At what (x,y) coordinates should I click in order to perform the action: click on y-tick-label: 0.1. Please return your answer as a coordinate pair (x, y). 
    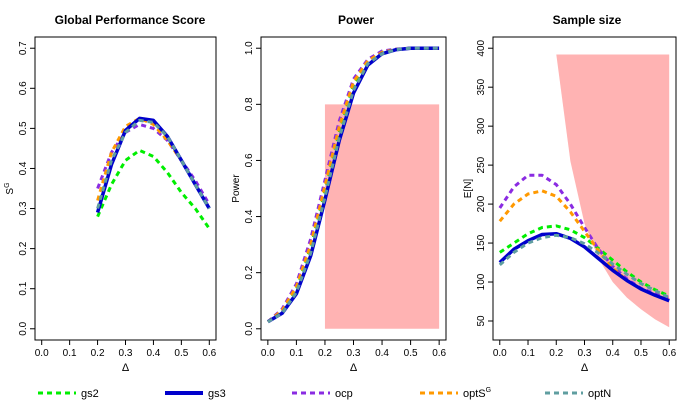
    Looking at the image, I should click on (23, 288).